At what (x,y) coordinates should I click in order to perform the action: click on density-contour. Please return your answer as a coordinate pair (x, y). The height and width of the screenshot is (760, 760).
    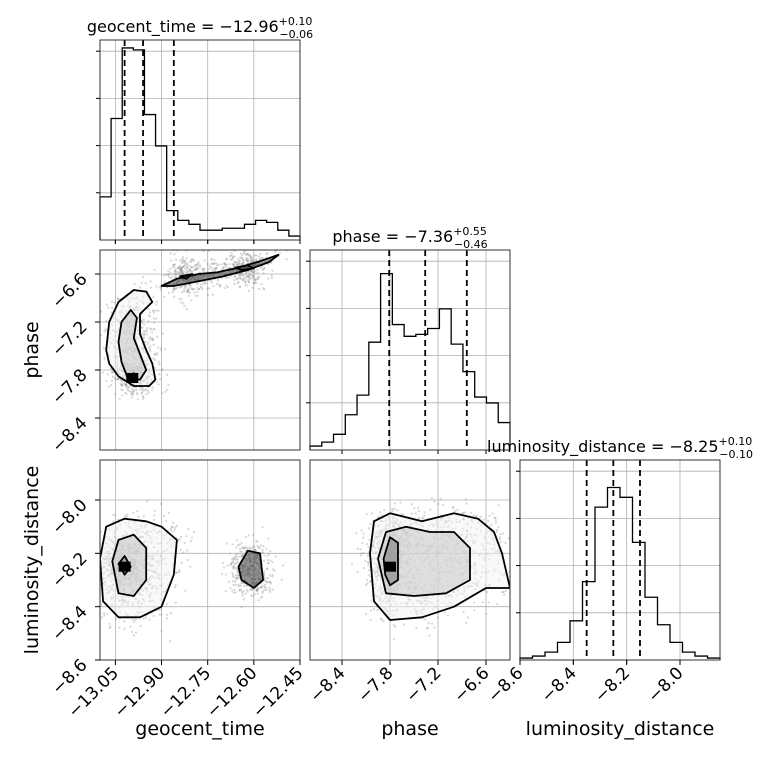
    Looking at the image, I should click on (132, 345).